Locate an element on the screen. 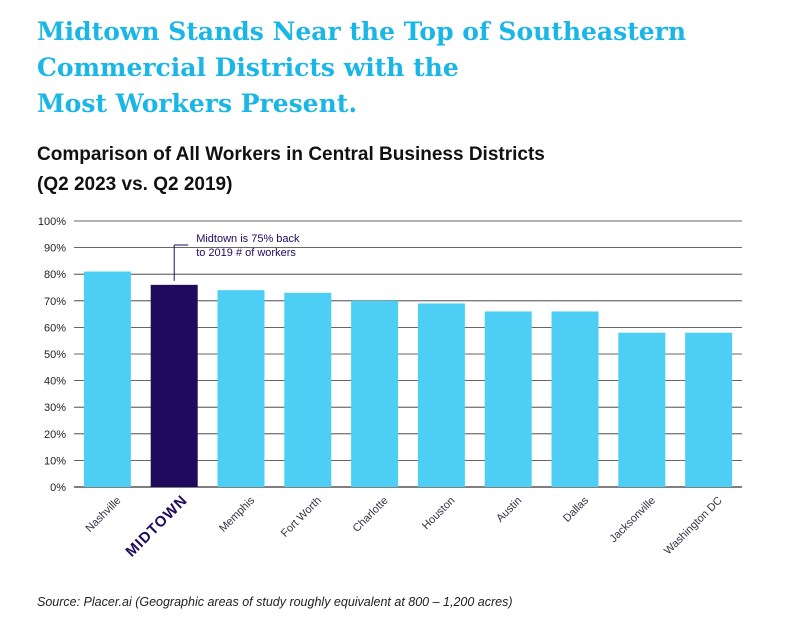 The height and width of the screenshot is (624, 802). y-tick-label: 20% is located at coordinates (55, 435).